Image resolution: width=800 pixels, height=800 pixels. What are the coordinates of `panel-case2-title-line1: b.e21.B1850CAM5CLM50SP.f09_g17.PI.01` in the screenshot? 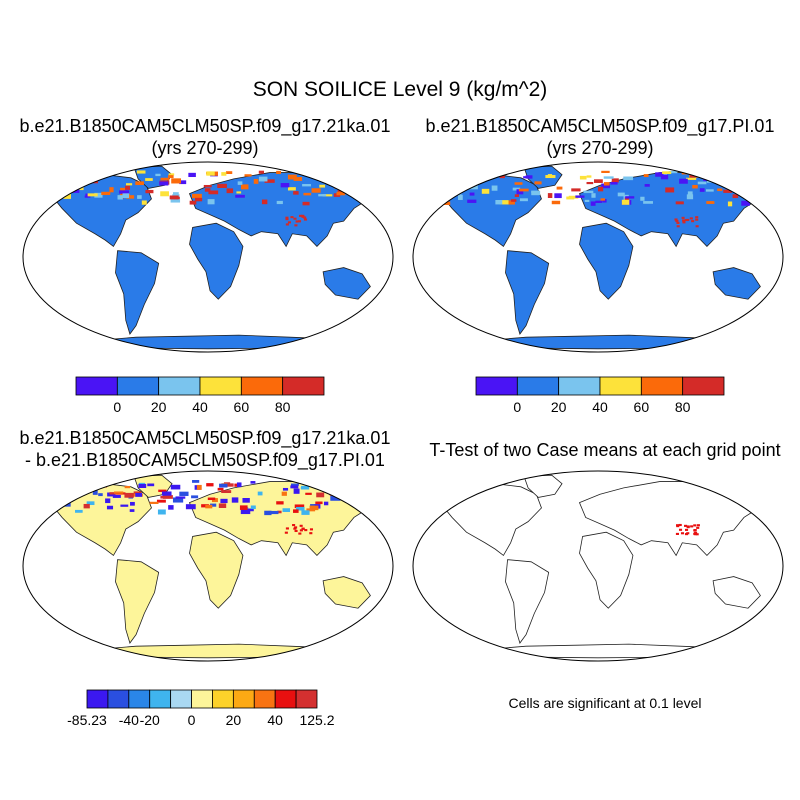 It's located at (600, 126).